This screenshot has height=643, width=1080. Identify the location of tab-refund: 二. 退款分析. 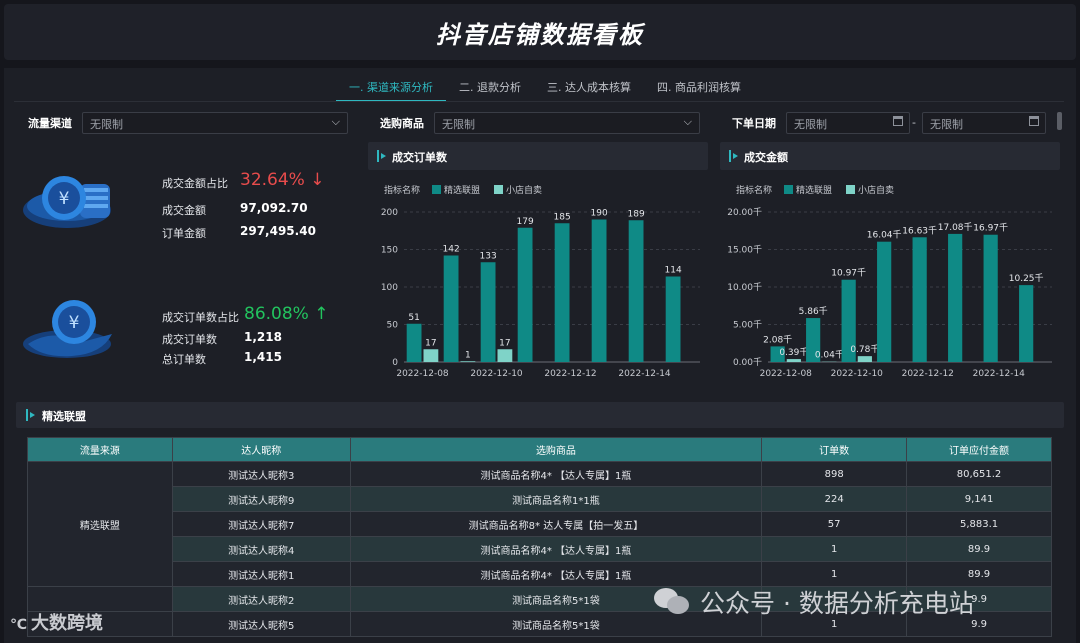
(490, 87).